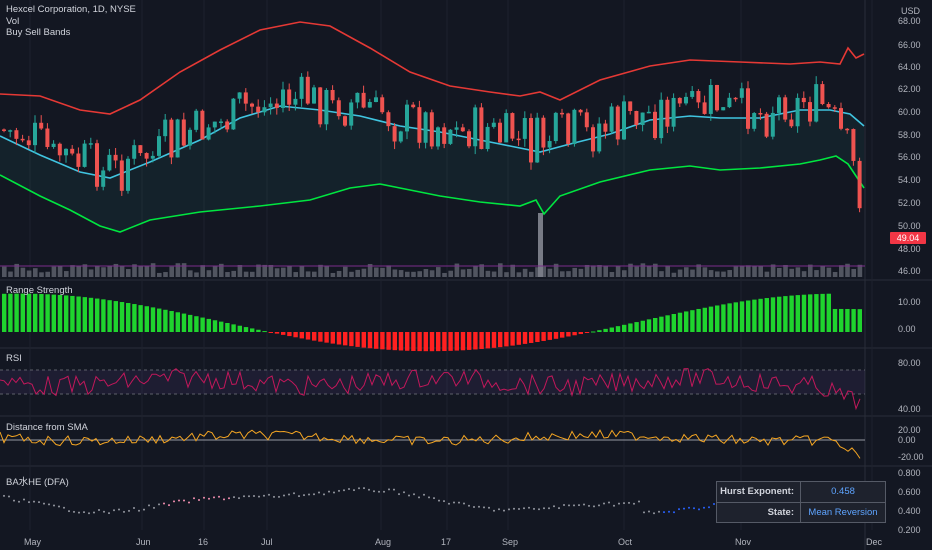  I want to click on state-value: Mean Reversion, so click(843, 512).